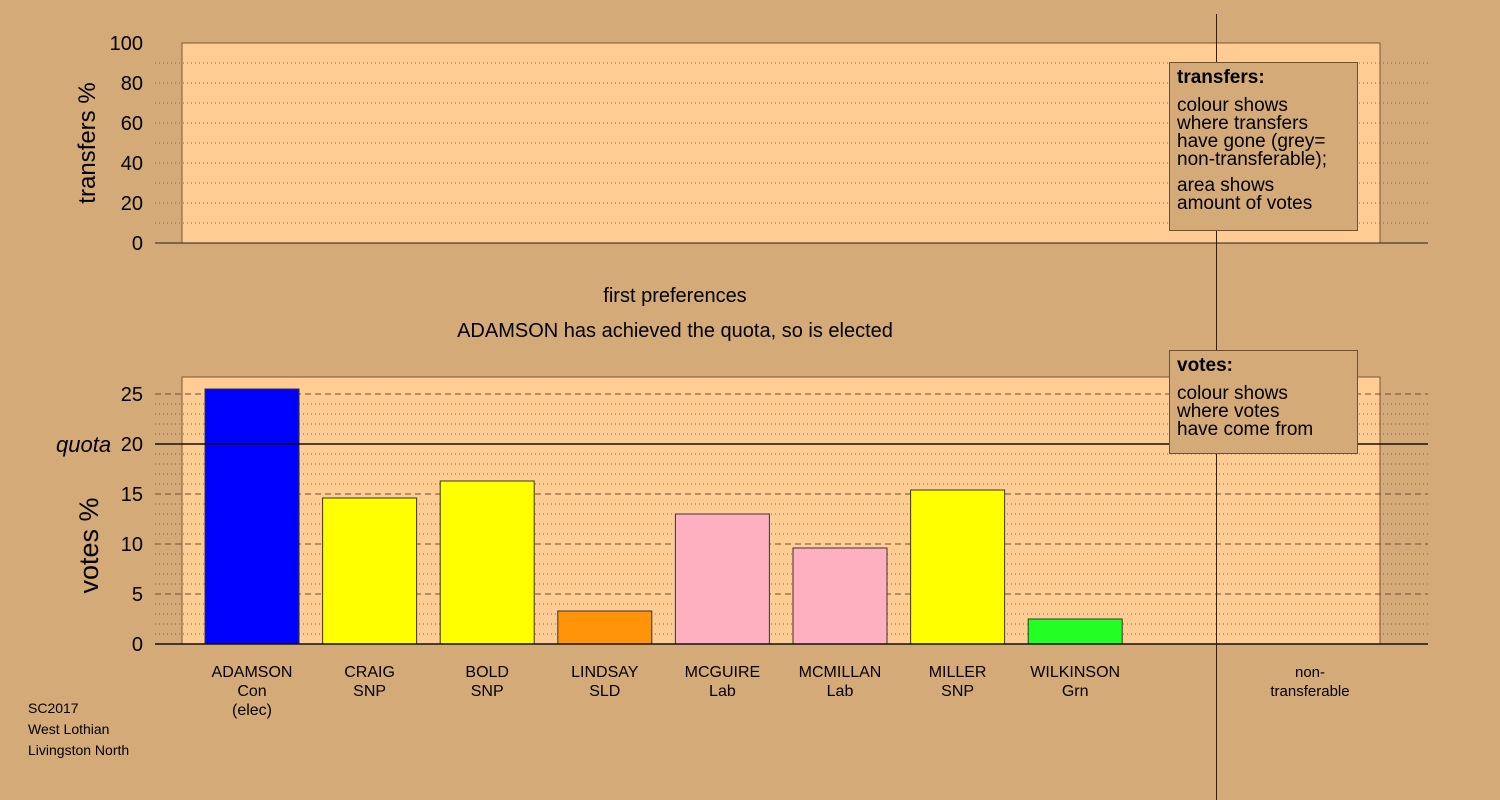 This screenshot has width=1500, height=800. What do you see at coordinates (252, 672) in the screenshot?
I see `candidate-name-label: ADAMSON` at bounding box center [252, 672].